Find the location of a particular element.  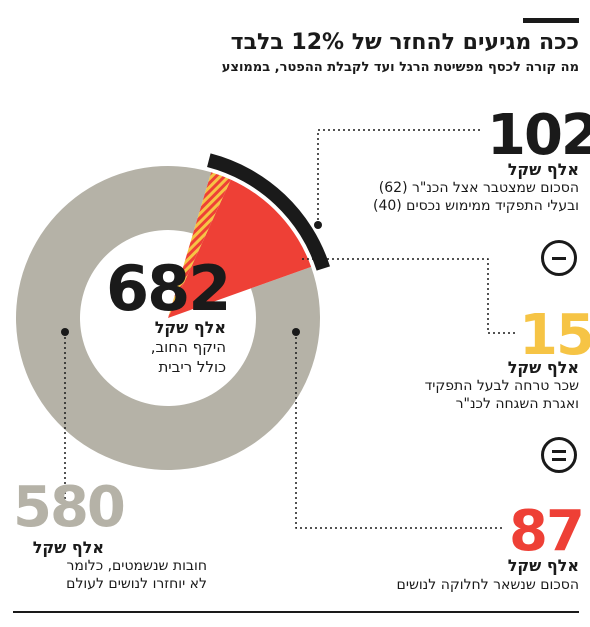

value-15: 15 is located at coordinates (554, 335).